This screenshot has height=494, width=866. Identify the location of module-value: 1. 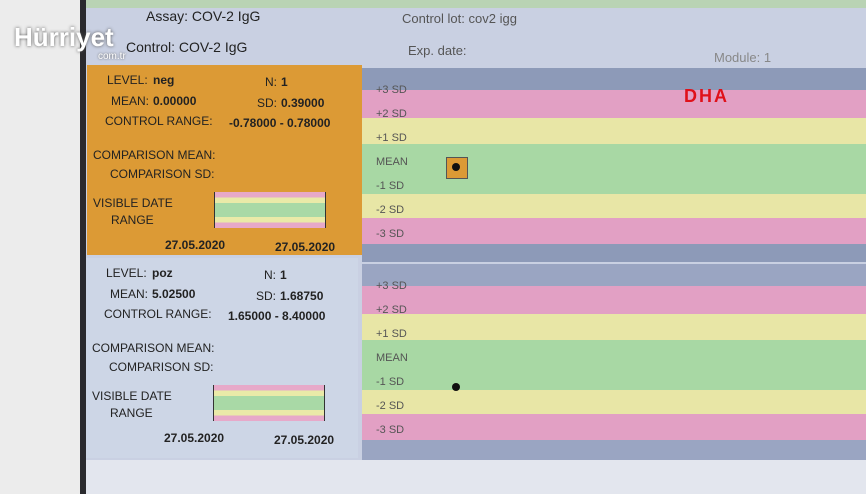
(767, 57).